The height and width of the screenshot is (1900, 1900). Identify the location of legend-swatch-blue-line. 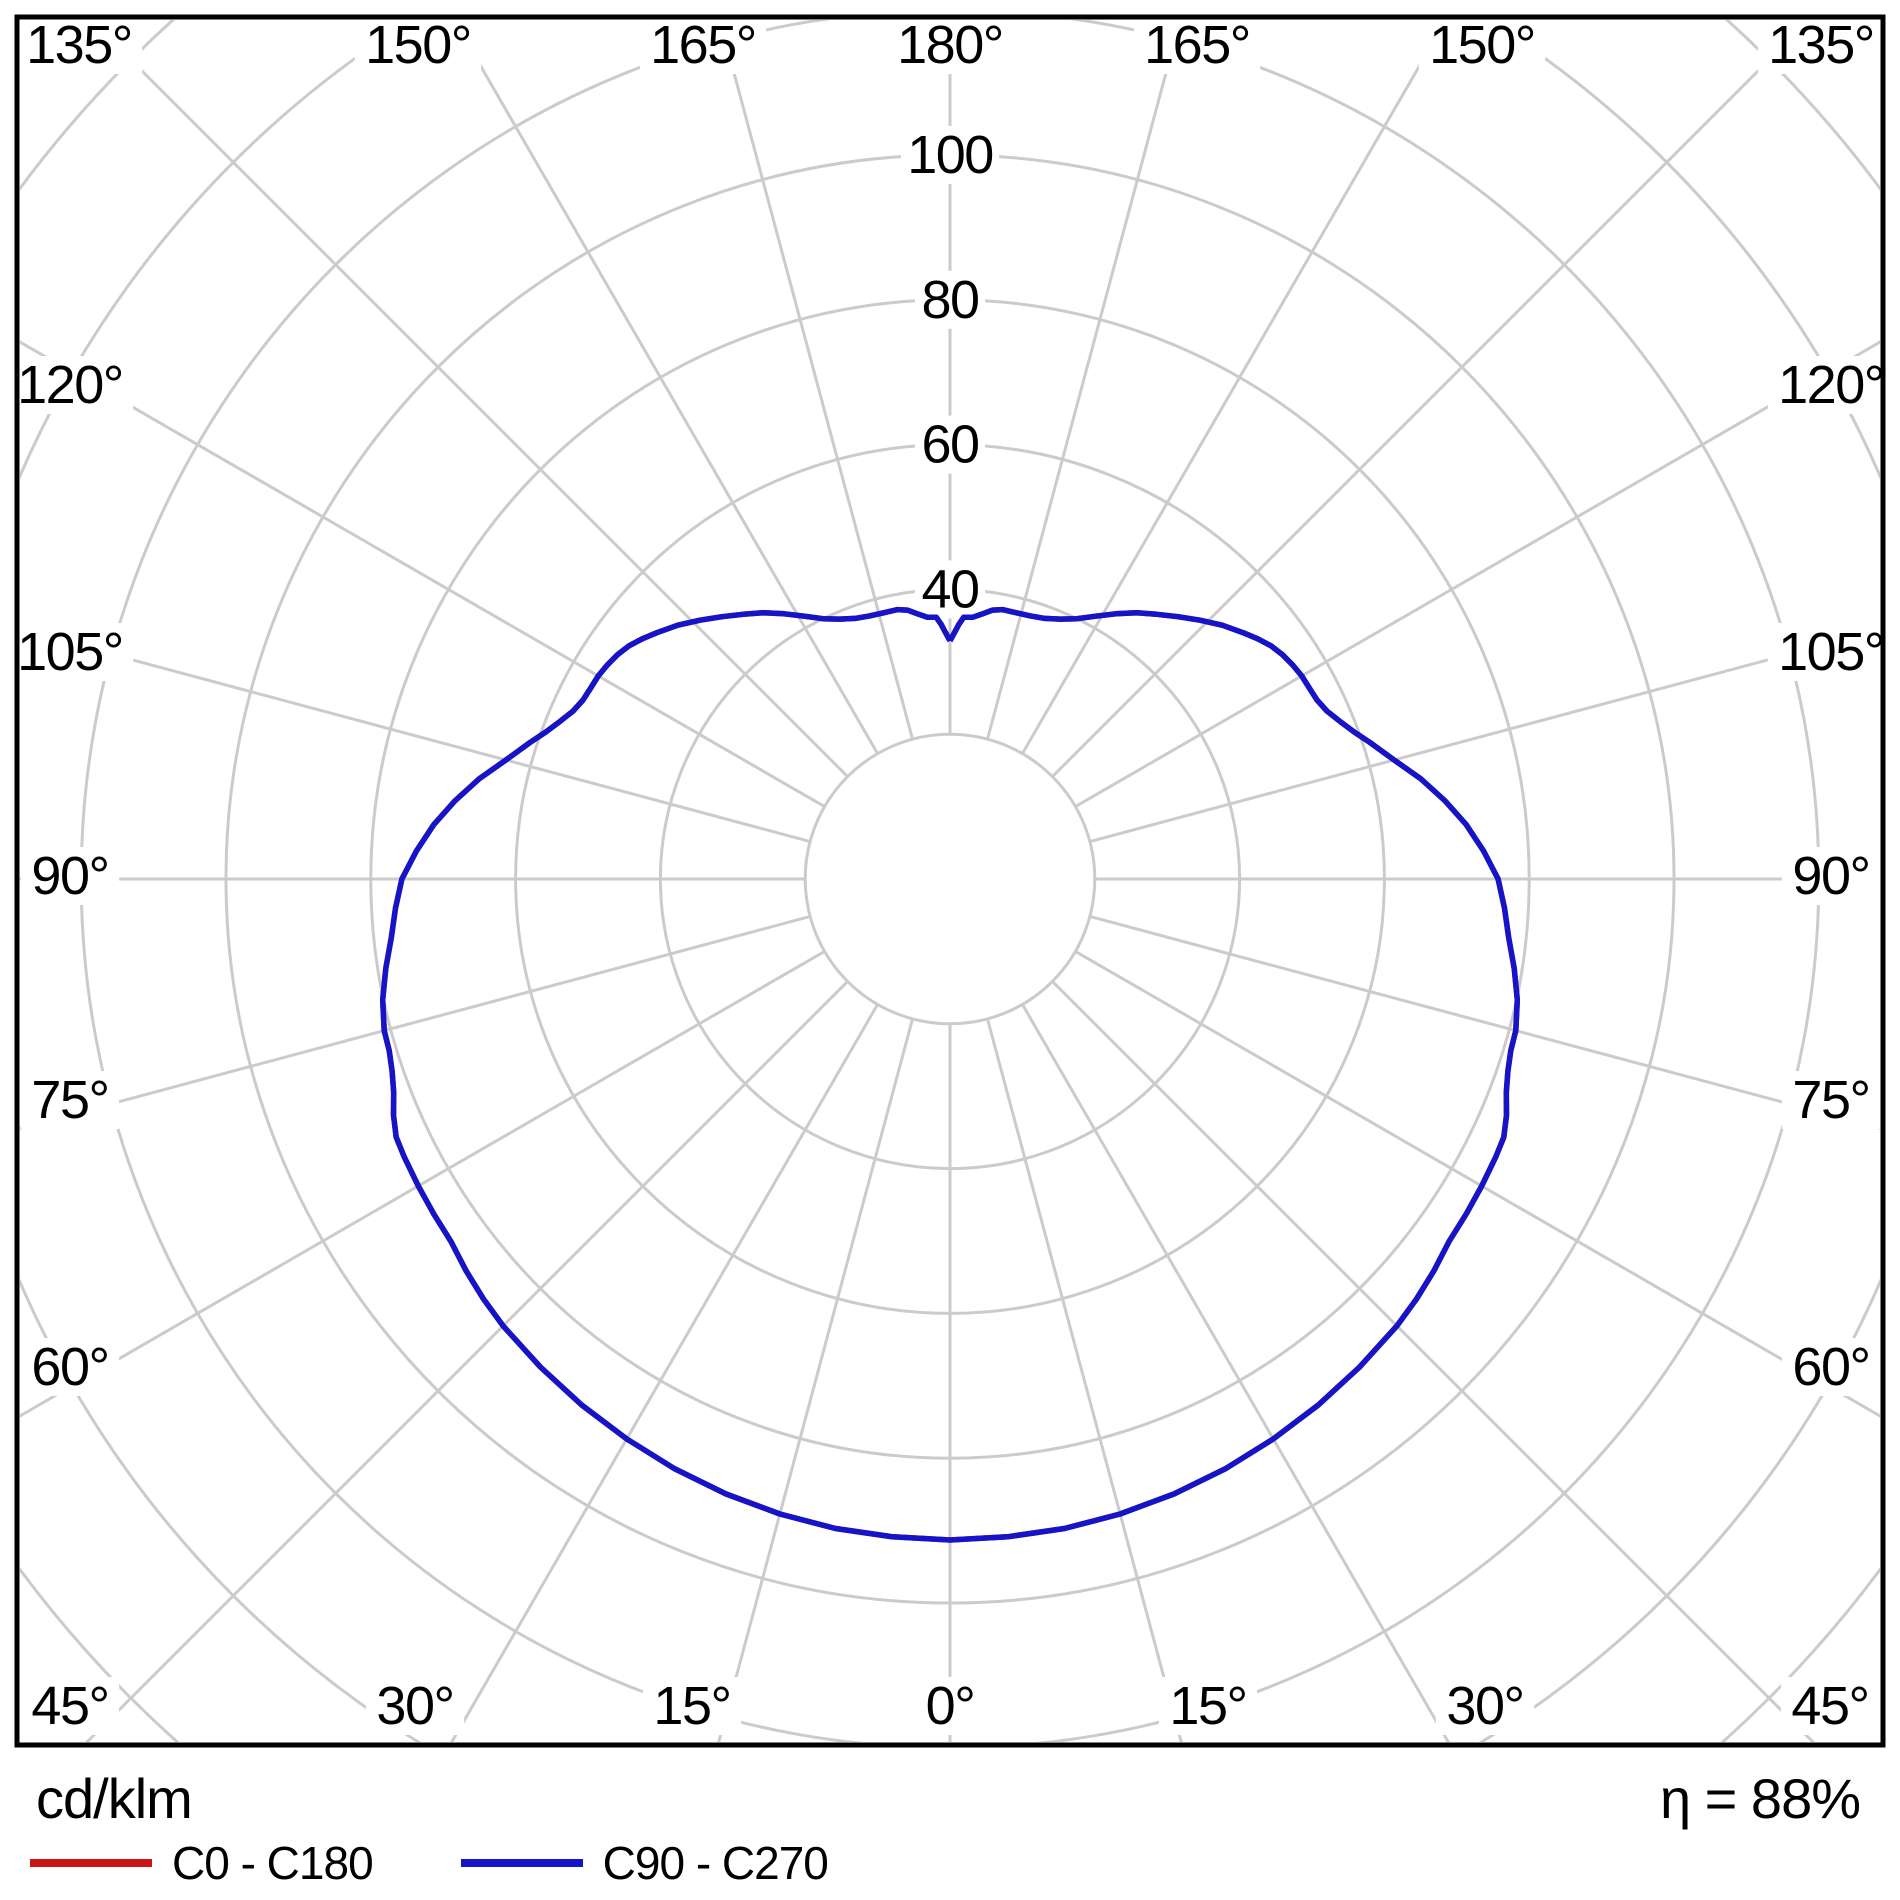
(521, 1863).